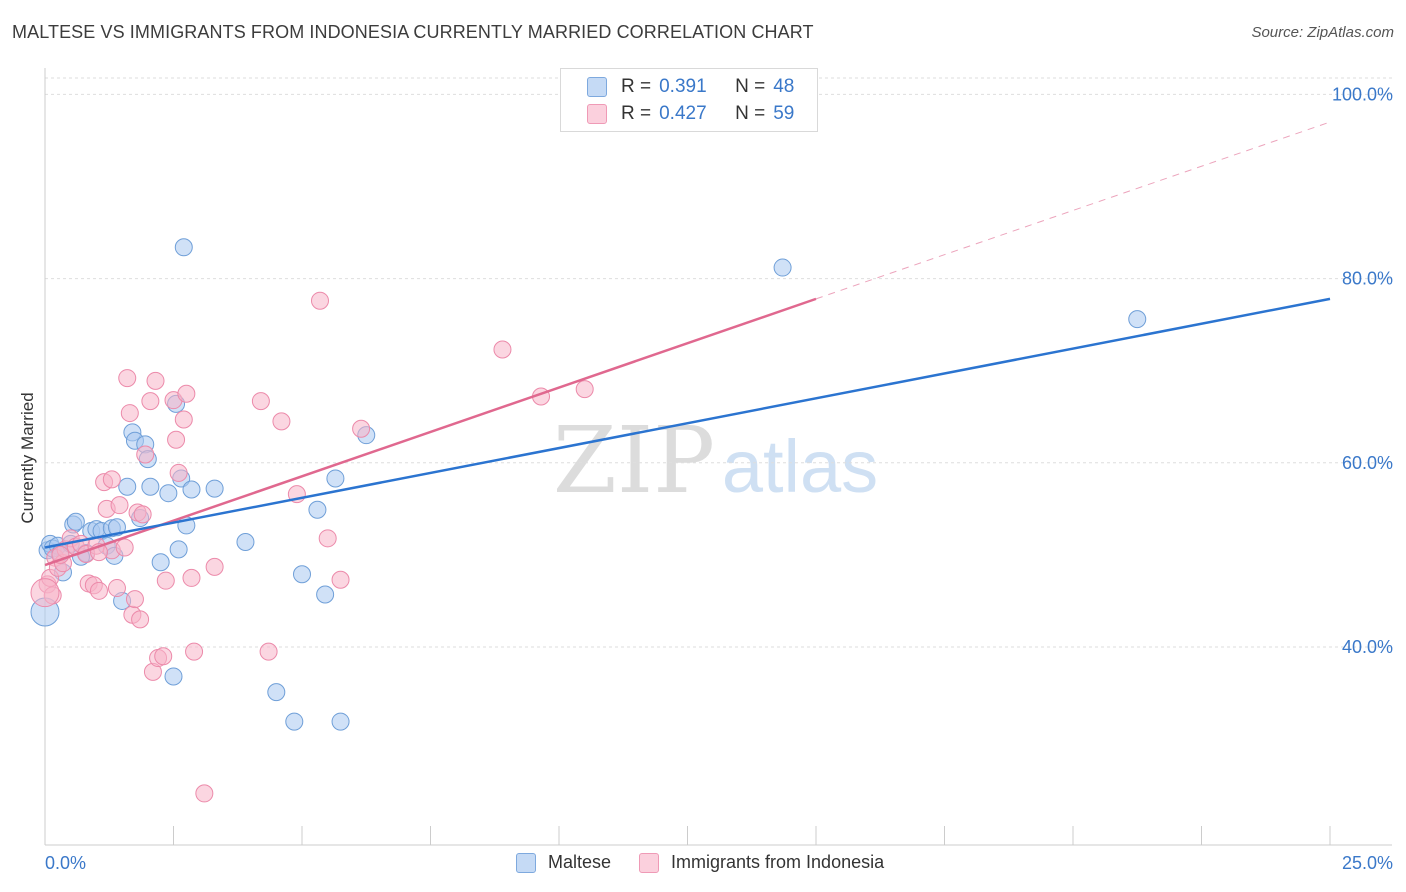 This screenshot has height=892, width=1406. I want to click on legend-row-indonesia: R = 0.427 N = 59, so click(690, 114).